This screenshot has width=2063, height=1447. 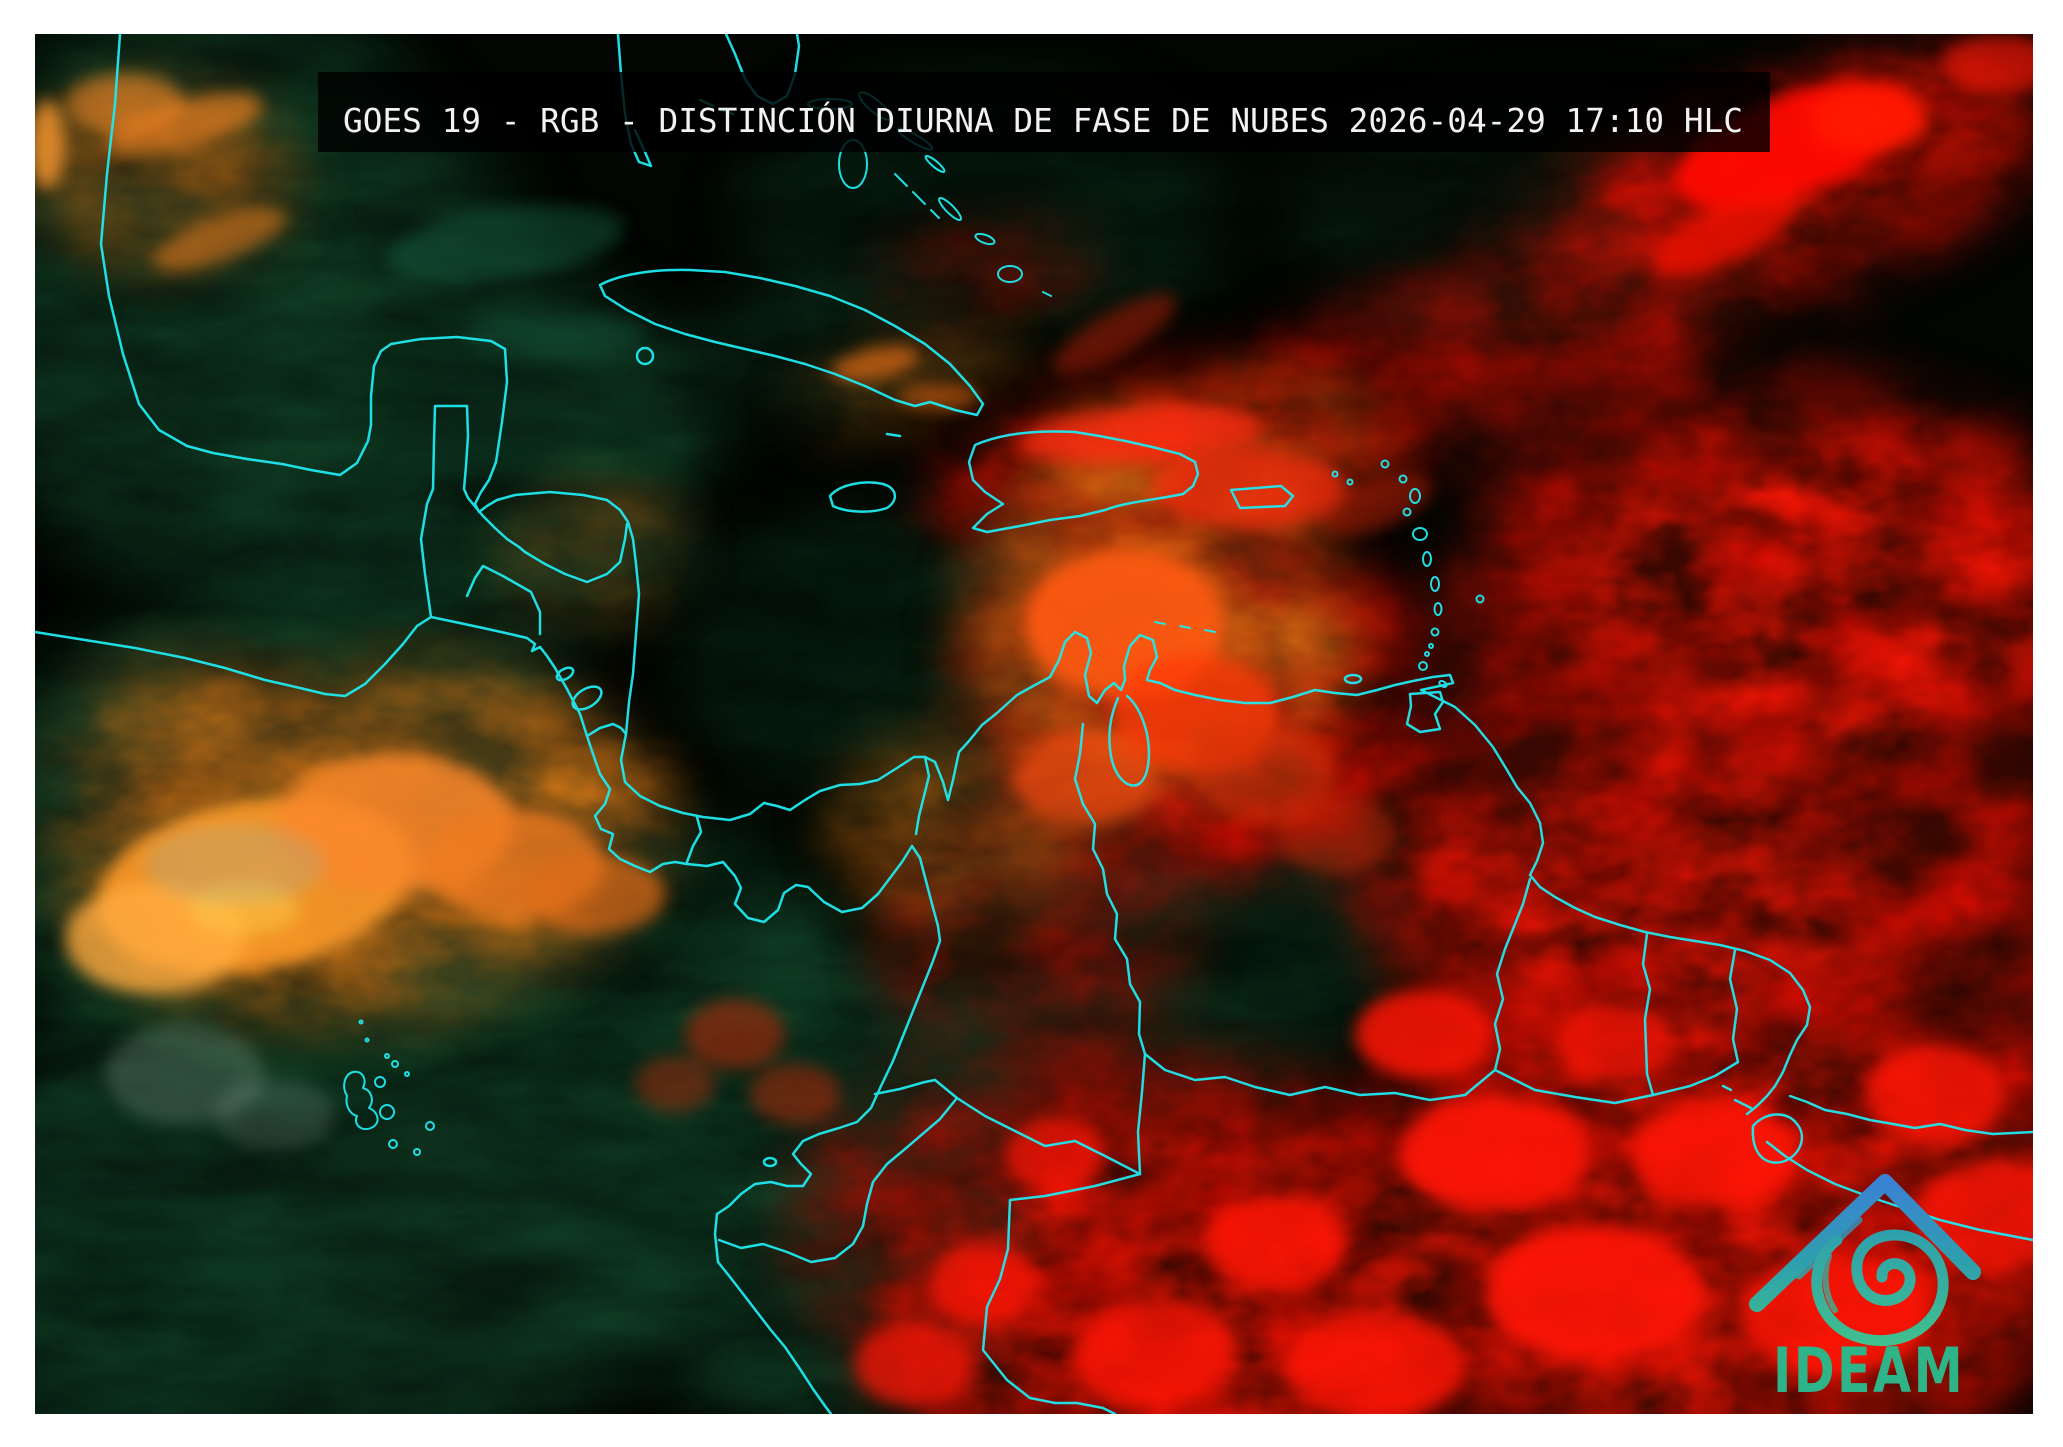 What do you see at coordinates (1262, 497) in the screenshot?
I see `puerto-rico-outline` at bounding box center [1262, 497].